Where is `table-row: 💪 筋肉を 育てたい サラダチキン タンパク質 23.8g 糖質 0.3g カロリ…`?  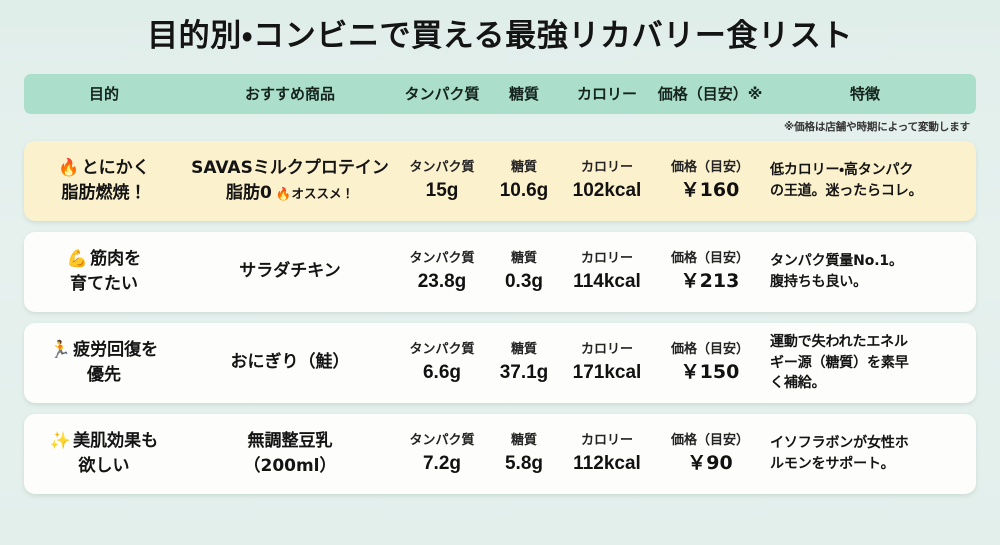 table-row: 💪 筋肉を 育てたい サラダチキン タンパク質 23.8g 糖質 0.3g カロリ… is located at coordinates (500, 271).